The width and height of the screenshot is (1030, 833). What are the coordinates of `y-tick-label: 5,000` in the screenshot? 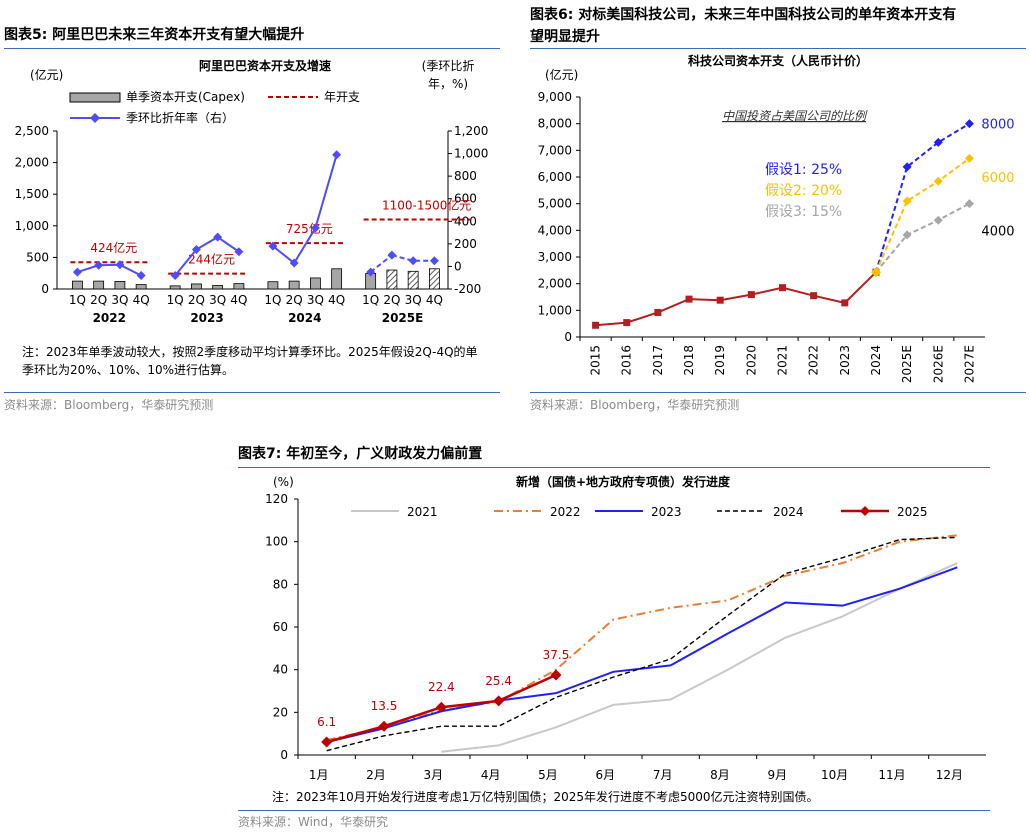 It's located at (555, 204).